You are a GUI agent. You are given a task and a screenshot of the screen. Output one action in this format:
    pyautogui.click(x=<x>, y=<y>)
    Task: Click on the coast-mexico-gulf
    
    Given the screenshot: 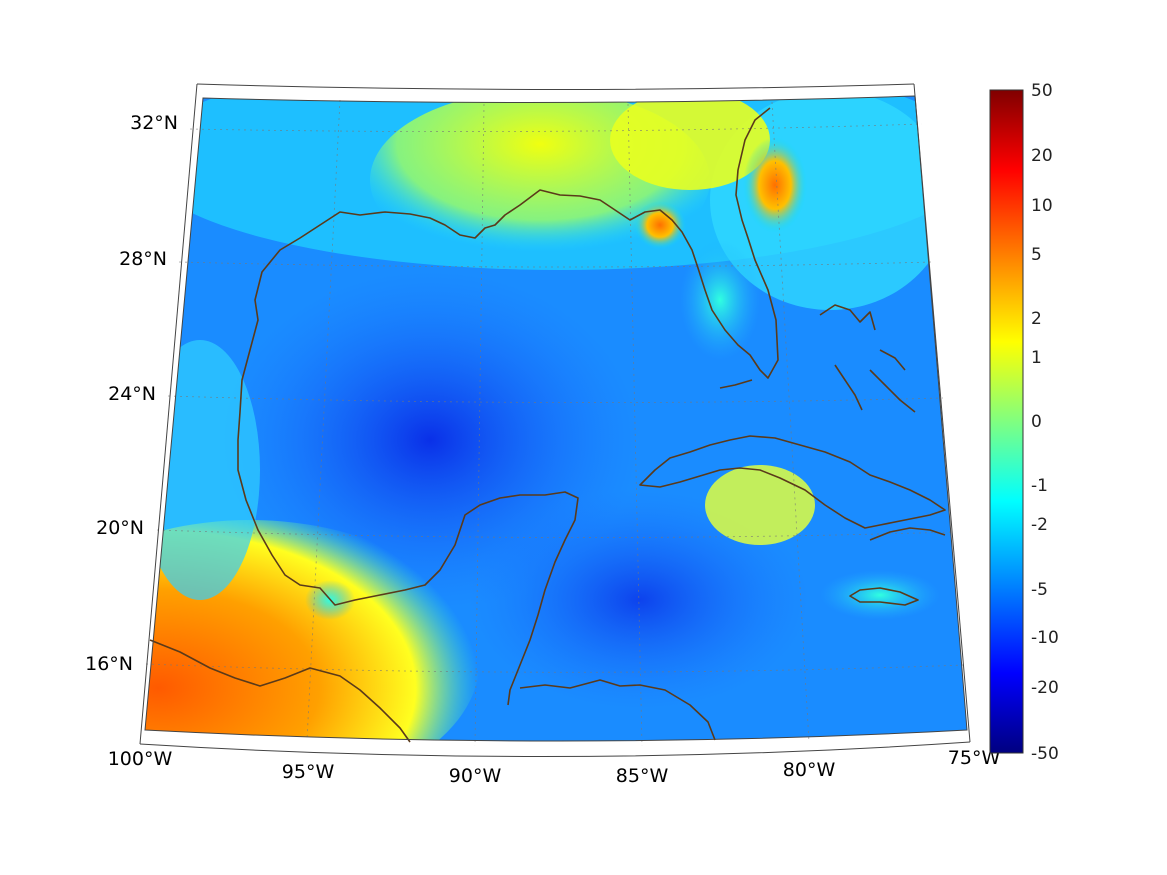 What is the action you would take?
    pyautogui.click(x=408, y=558)
    